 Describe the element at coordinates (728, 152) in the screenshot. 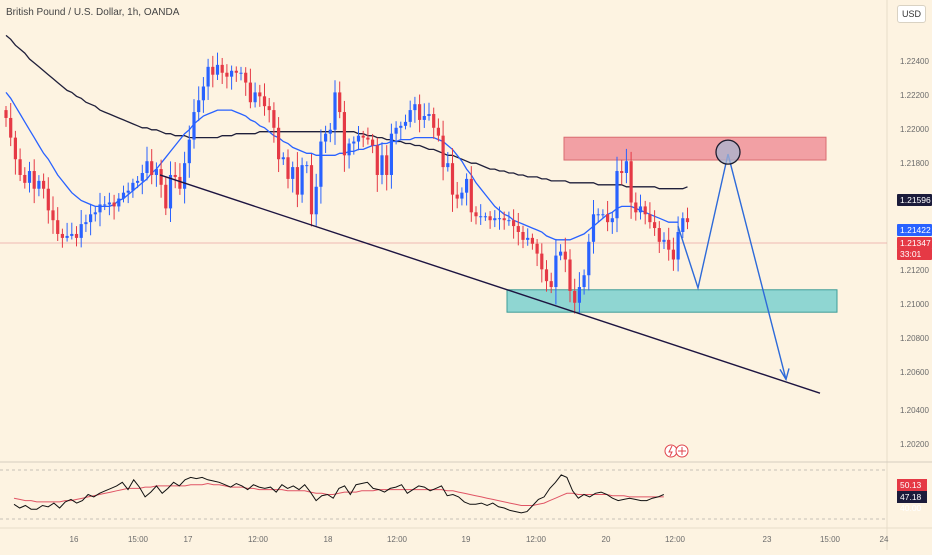

I see `target-circle` at that location.